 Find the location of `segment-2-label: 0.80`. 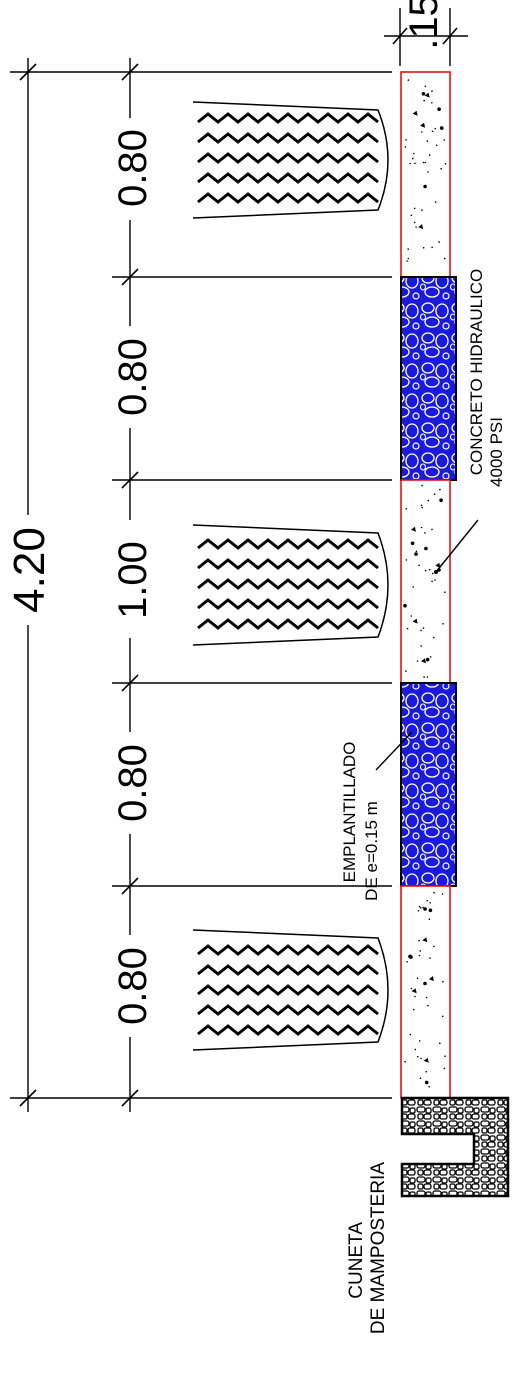

segment-2-label: 0.80 is located at coordinates (133, 377).